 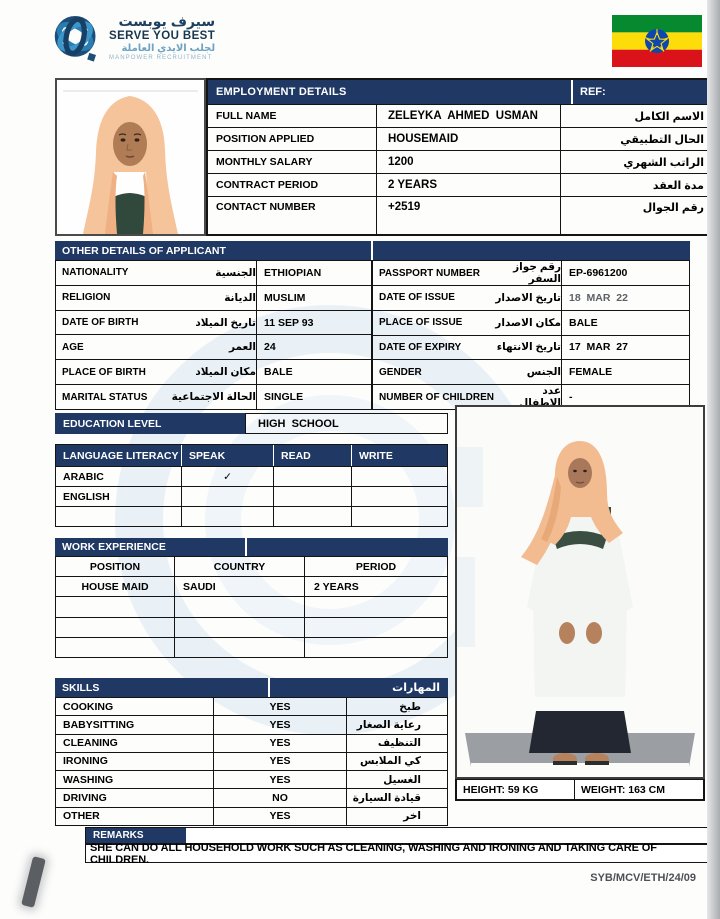 What do you see at coordinates (531, 371) in the screenshot?
I see `table-row: GENDER الجنس FEMALE` at bounding box center [531, 371].